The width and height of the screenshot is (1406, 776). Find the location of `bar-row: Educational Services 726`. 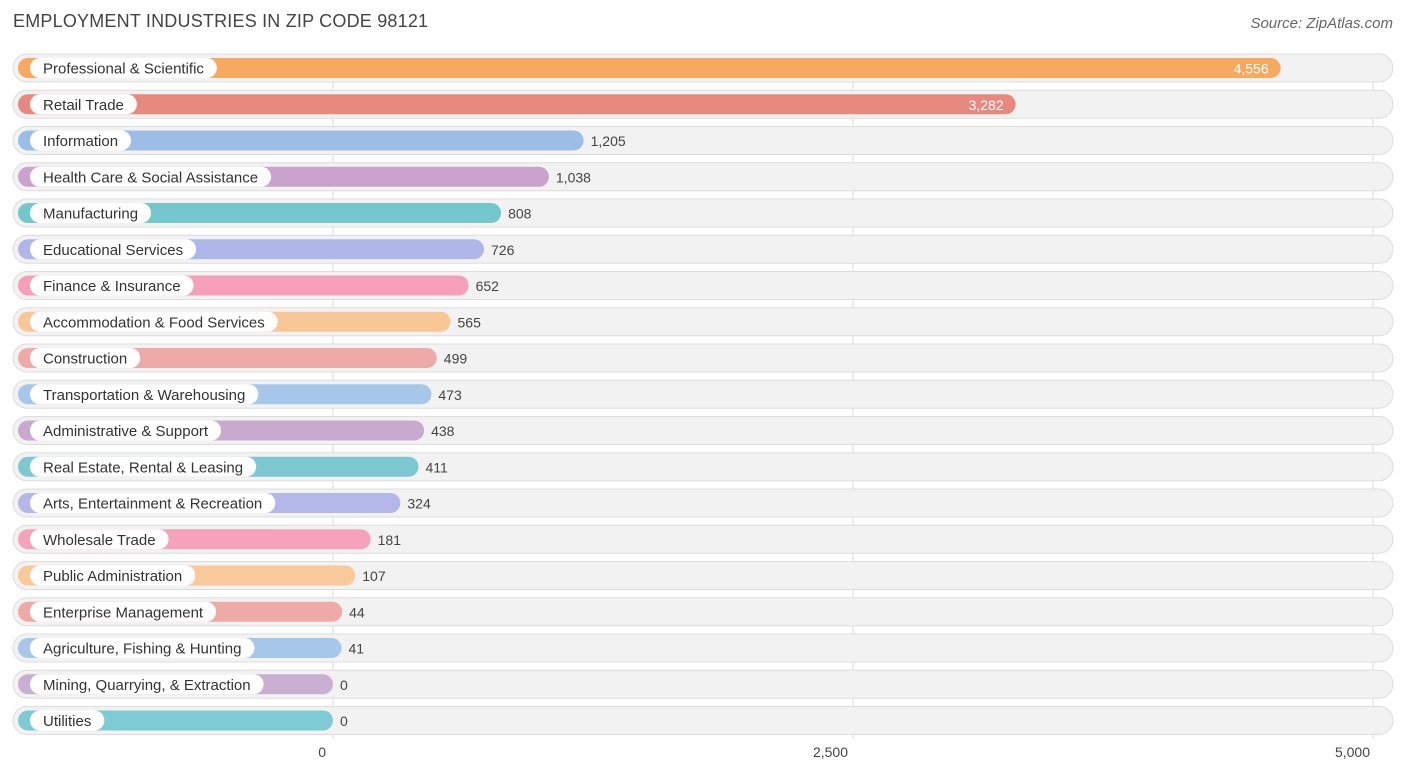

bar-row: Educational Services 726 is located at coordinates (703, 249).